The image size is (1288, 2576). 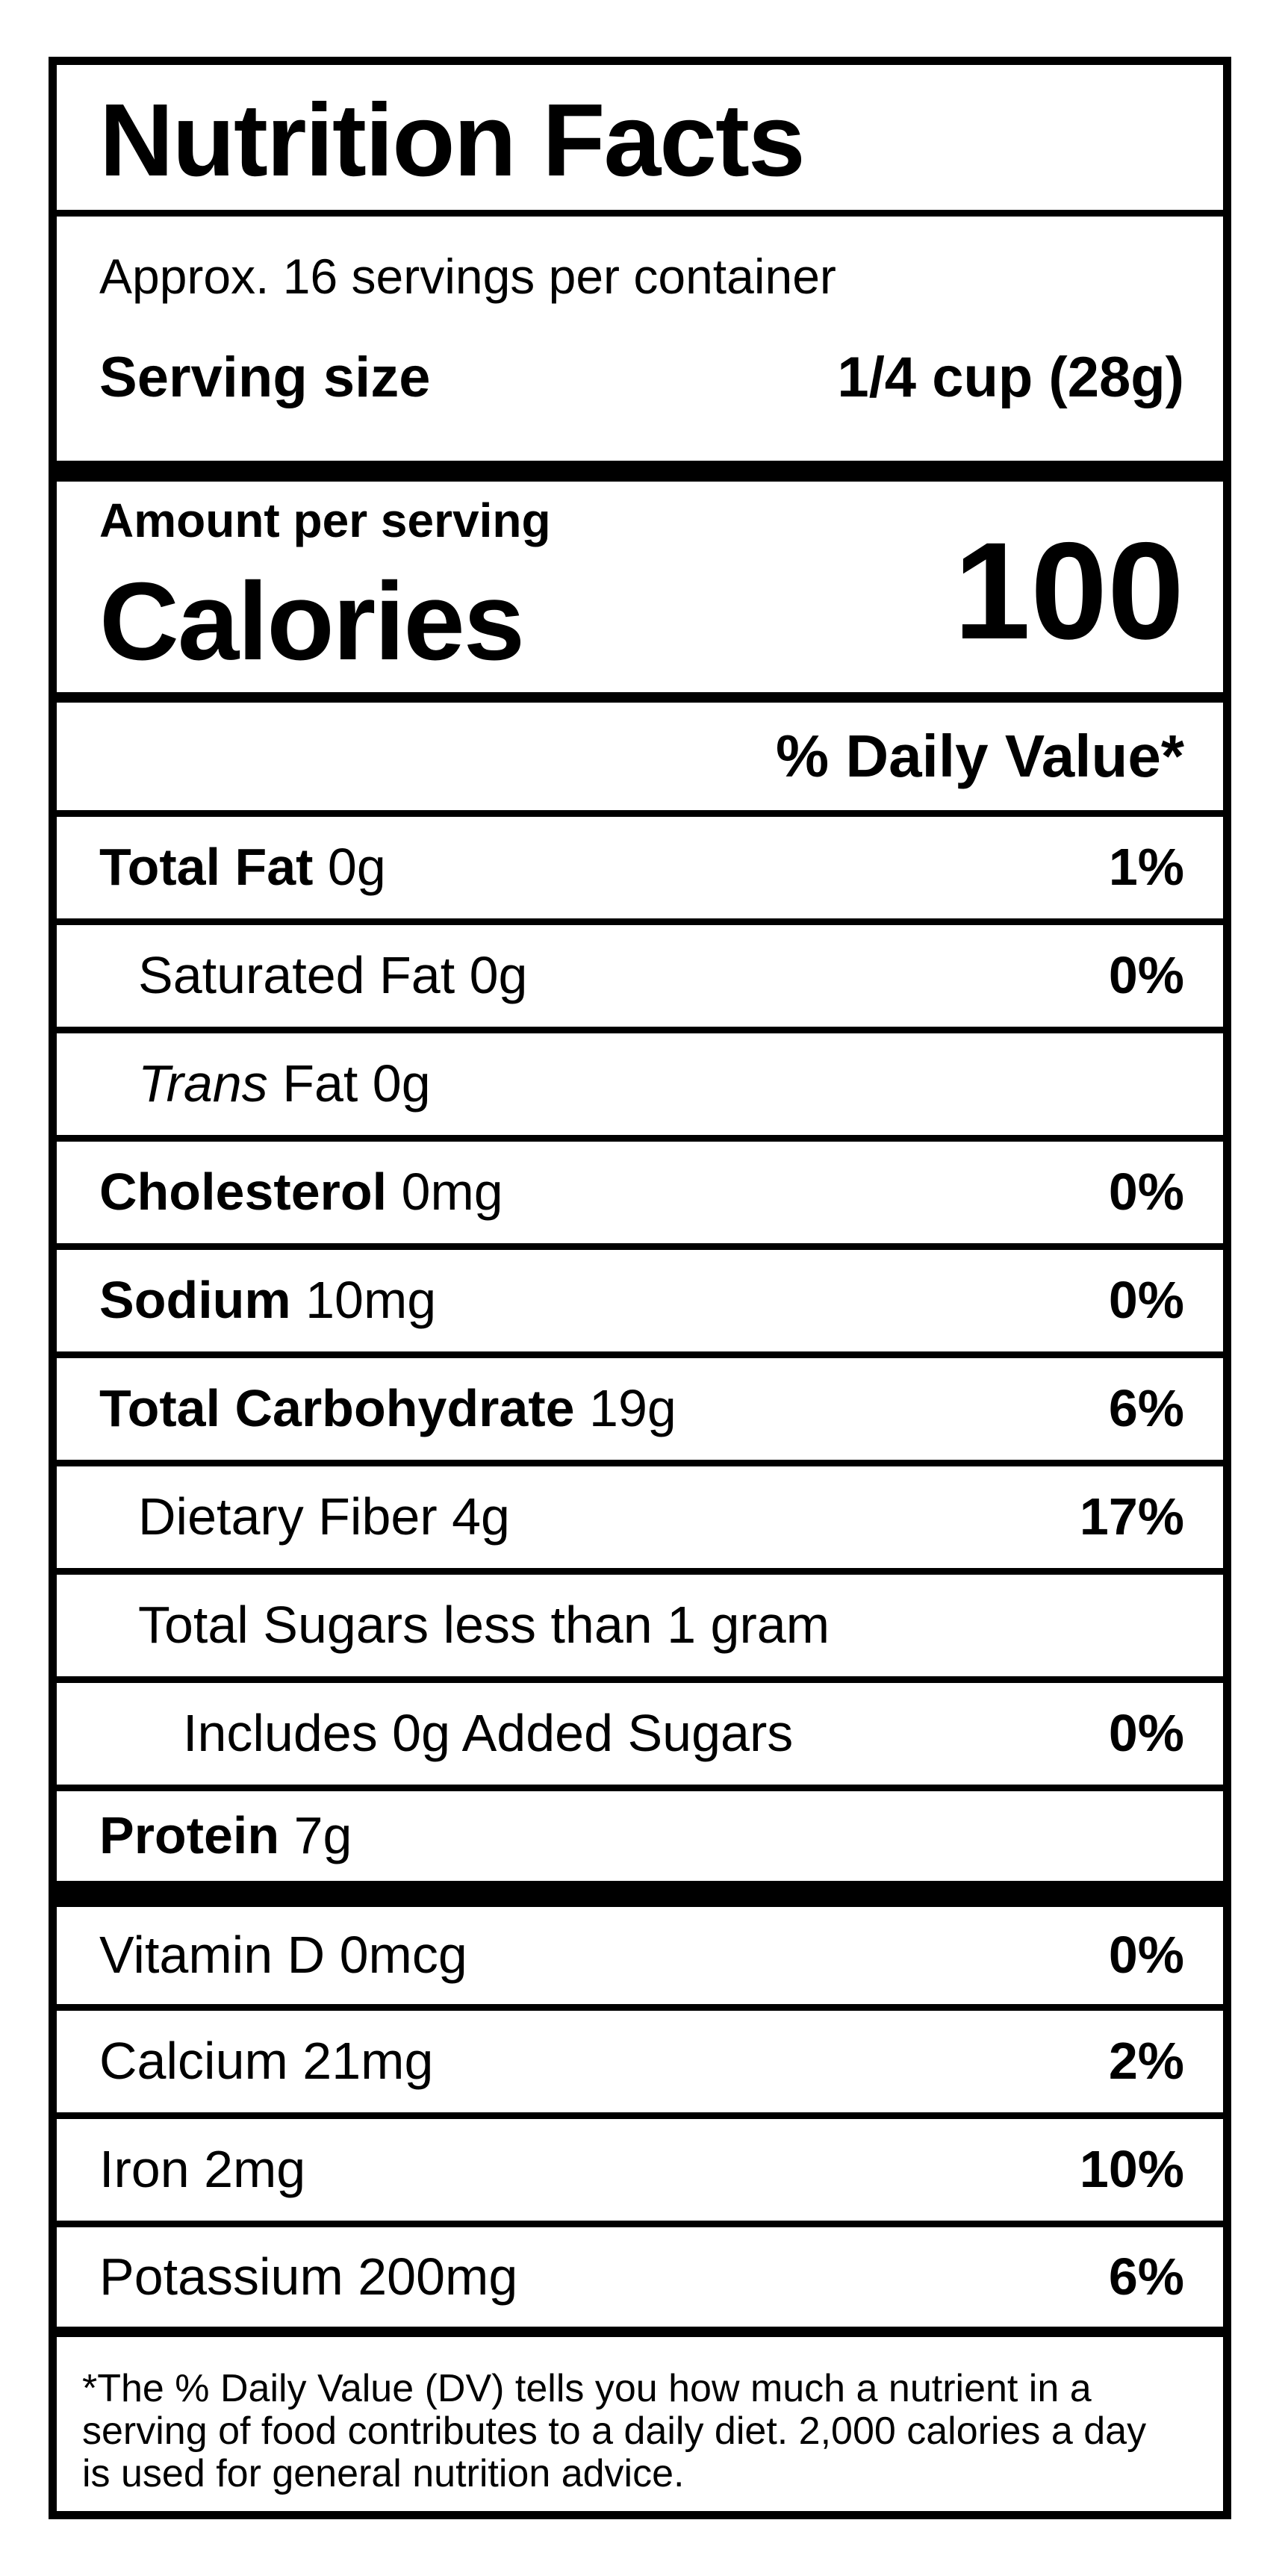 I want to click on nutrient-row-total-carbohydrate: Total Carbohydrate 19g 6%, so click(x=640, y=1409).